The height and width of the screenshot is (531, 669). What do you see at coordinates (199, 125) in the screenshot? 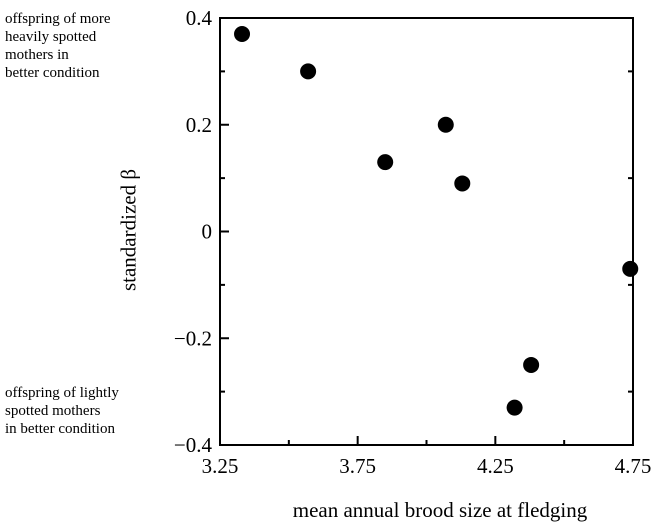
I see `y-tick-label: 0.2` at bounding box center [199, 125].